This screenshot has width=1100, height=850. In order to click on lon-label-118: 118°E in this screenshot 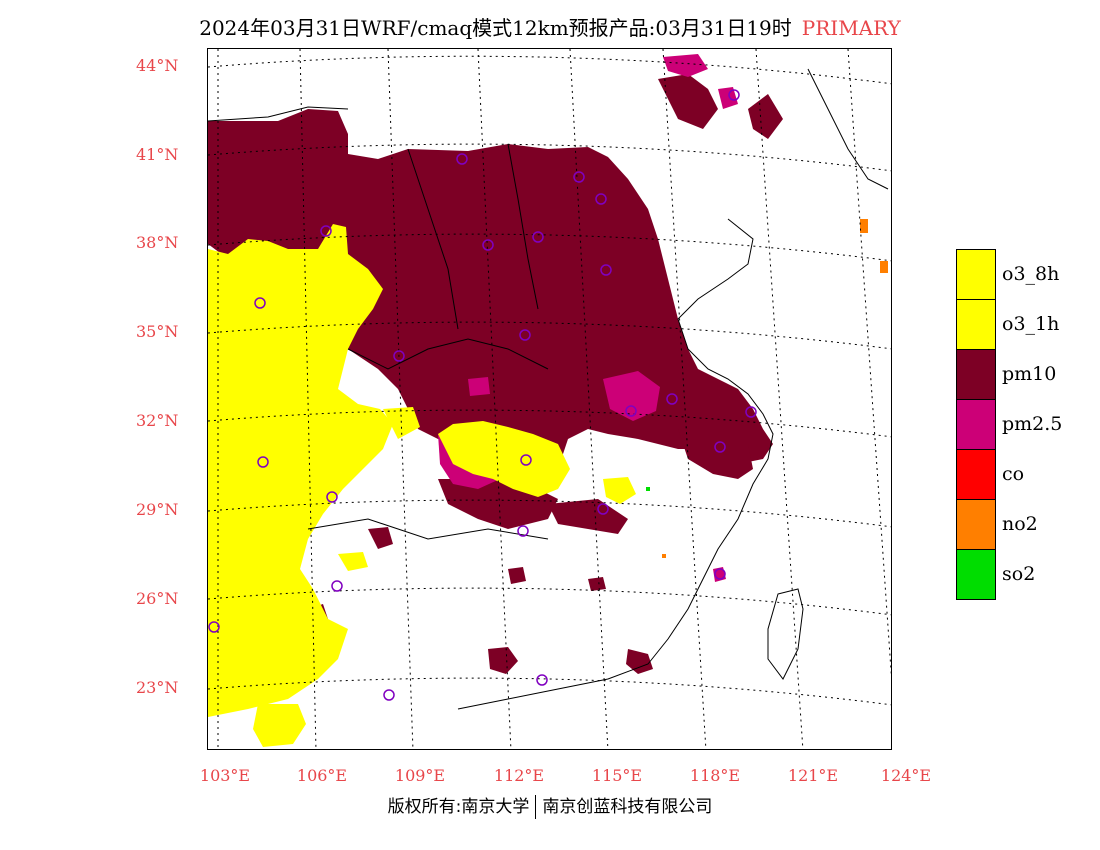, I will do `click(715, 775)`.